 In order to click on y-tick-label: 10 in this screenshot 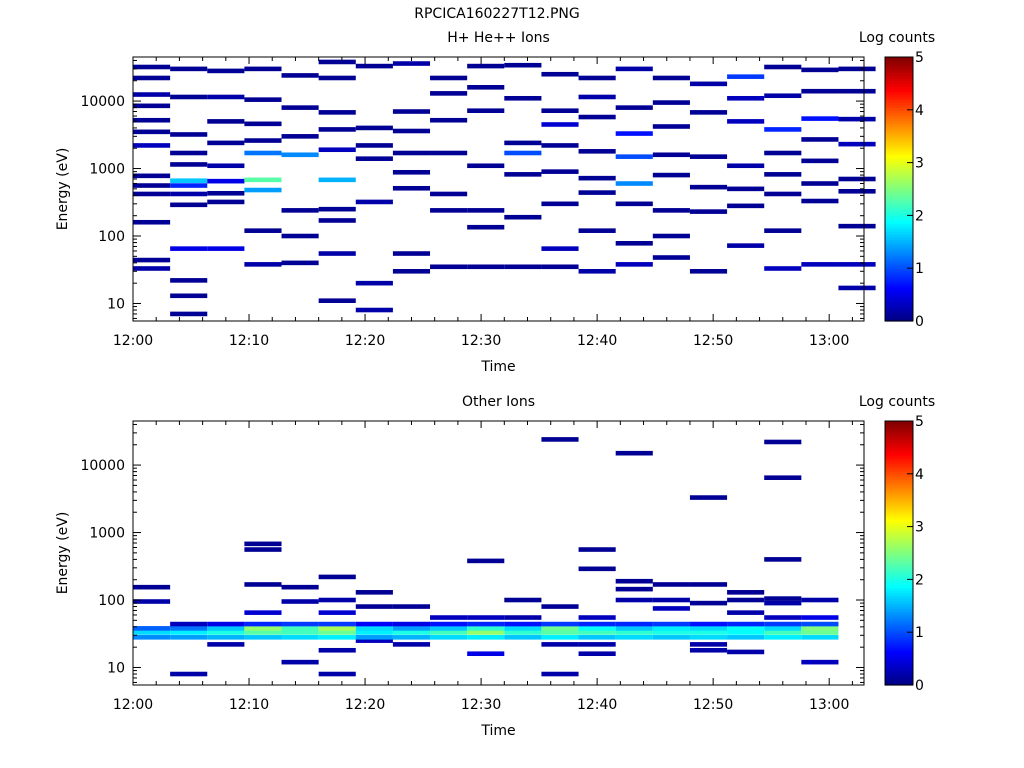, I will do `click(116, 668)`.